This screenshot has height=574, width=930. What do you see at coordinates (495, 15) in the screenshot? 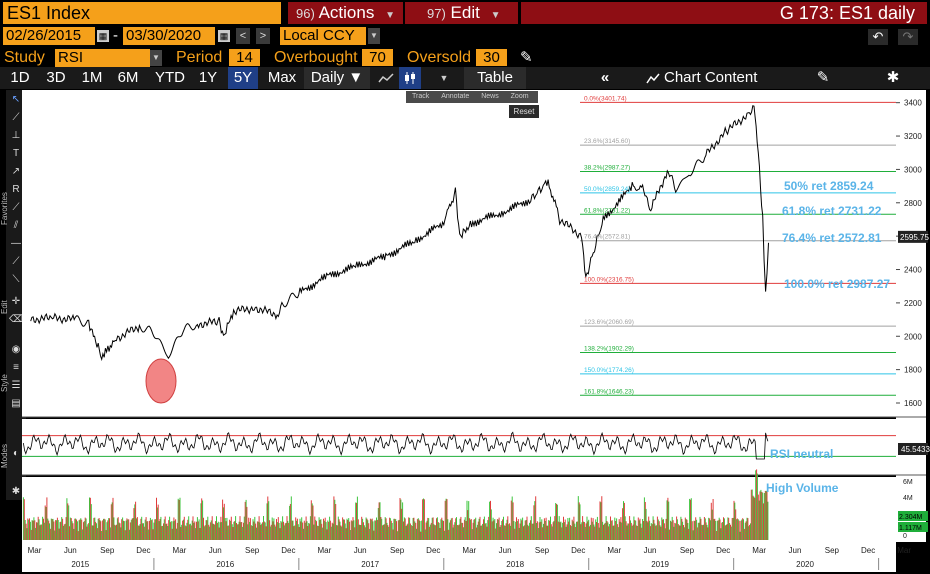
I see `dropdown-arrow-icon: ▼` at bounding box center [495, 15].